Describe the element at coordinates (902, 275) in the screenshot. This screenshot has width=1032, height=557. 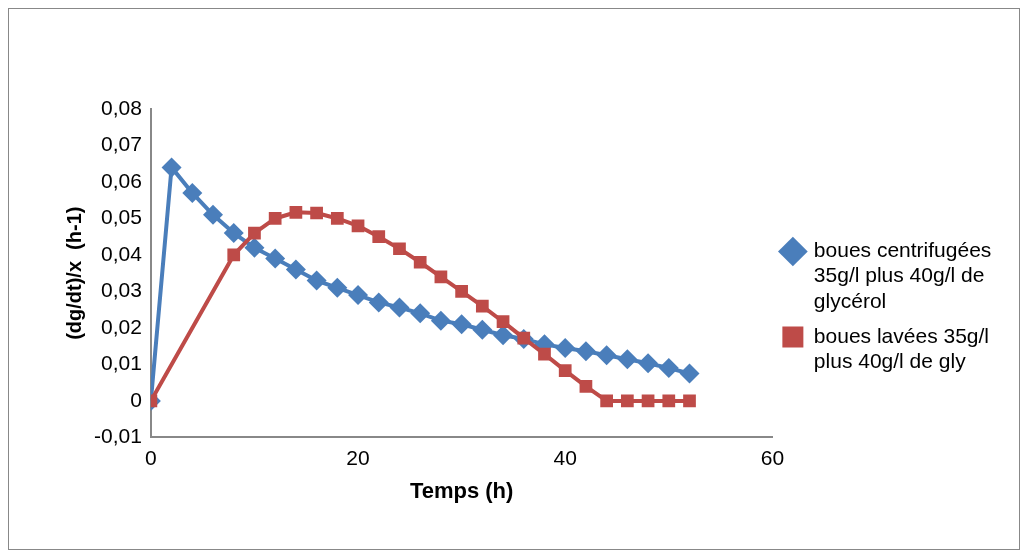
I see `legend-label: boues centrifugées 35g/l plus 40g/l de glycérol` at that location.